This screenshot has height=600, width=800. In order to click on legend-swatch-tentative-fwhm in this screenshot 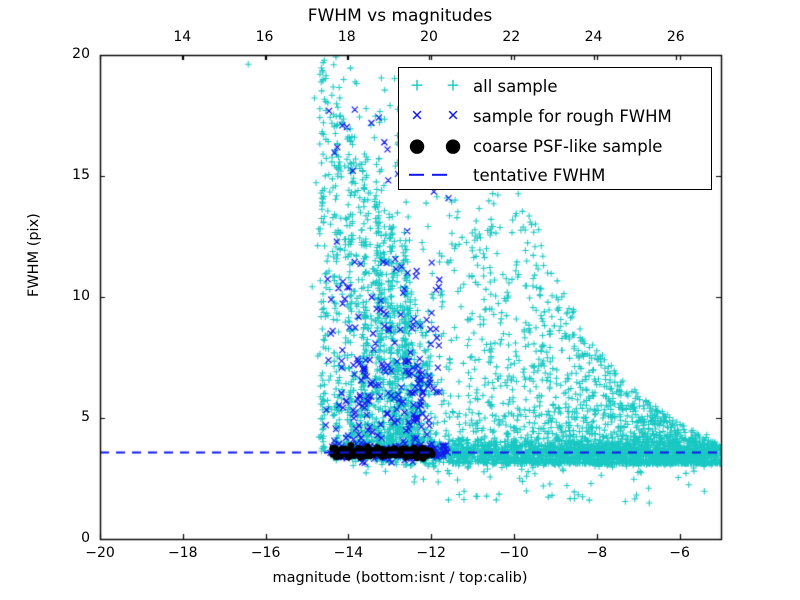, I will do `click(436, 175)`.